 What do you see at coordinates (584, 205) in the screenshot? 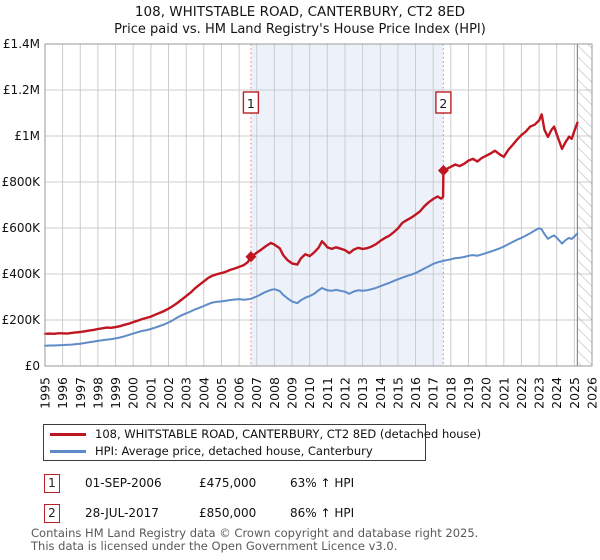
I see `future-hatch-region` at bounding box center [584, 205].